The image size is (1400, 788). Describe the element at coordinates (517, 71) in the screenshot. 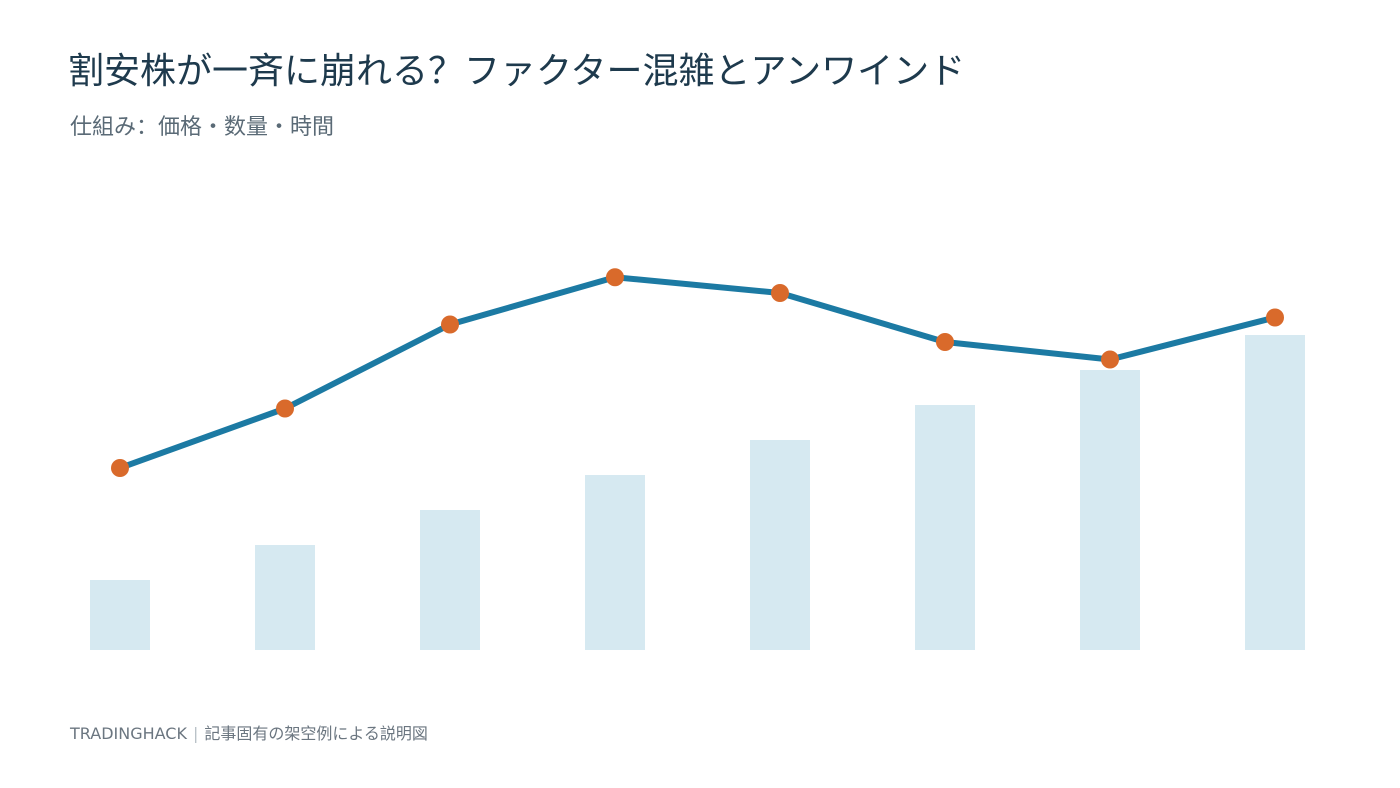

I see `chart-title: 割安株が一斉に崩れる？ファクター混雑とアンワインド` at that location.